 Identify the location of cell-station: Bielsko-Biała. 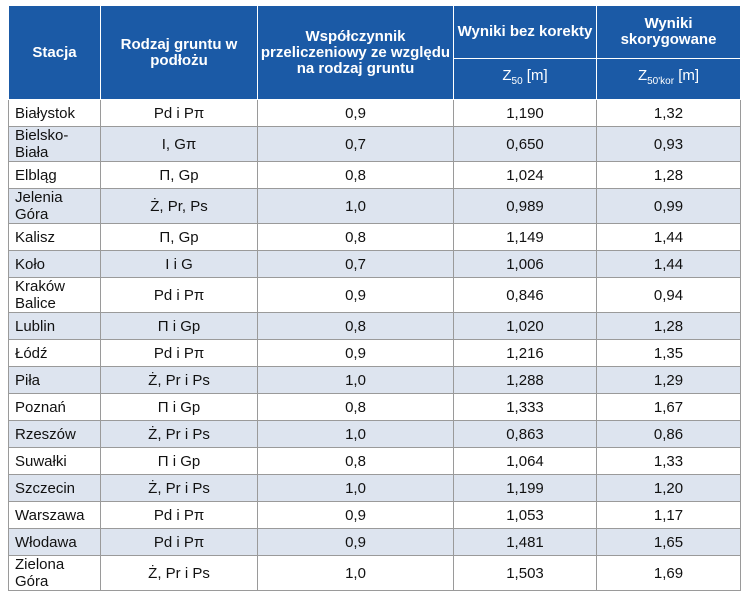
(54, 144).